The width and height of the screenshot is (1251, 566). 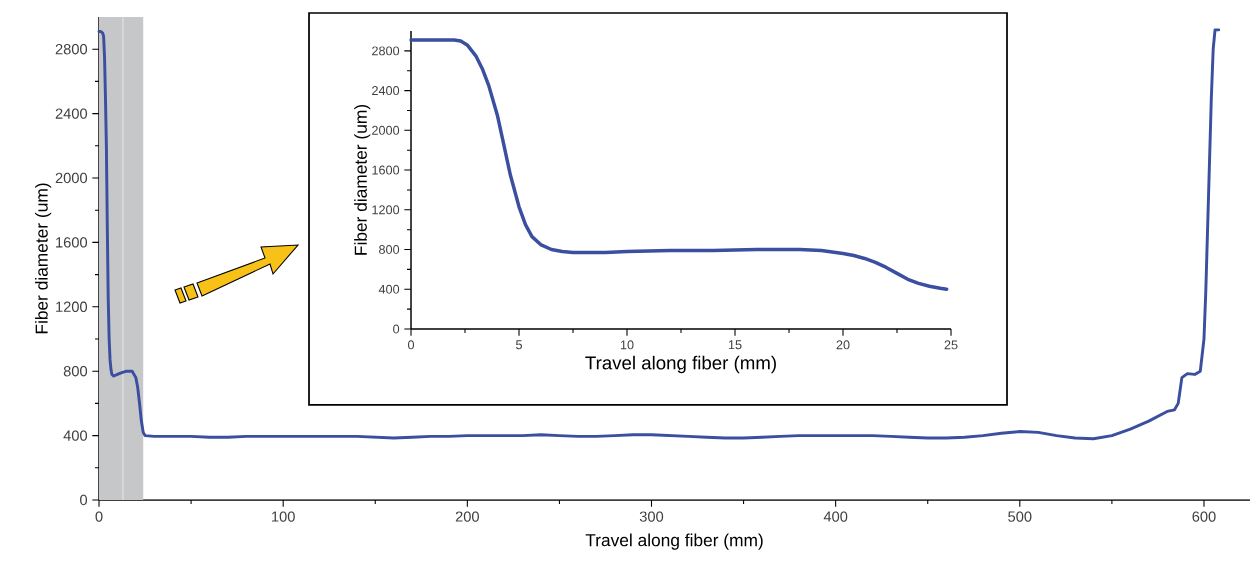 What do you see at coordinates (467, 516) in the screenshot?
I see `x-tick-label: 200` at bounding box center [467, 516].